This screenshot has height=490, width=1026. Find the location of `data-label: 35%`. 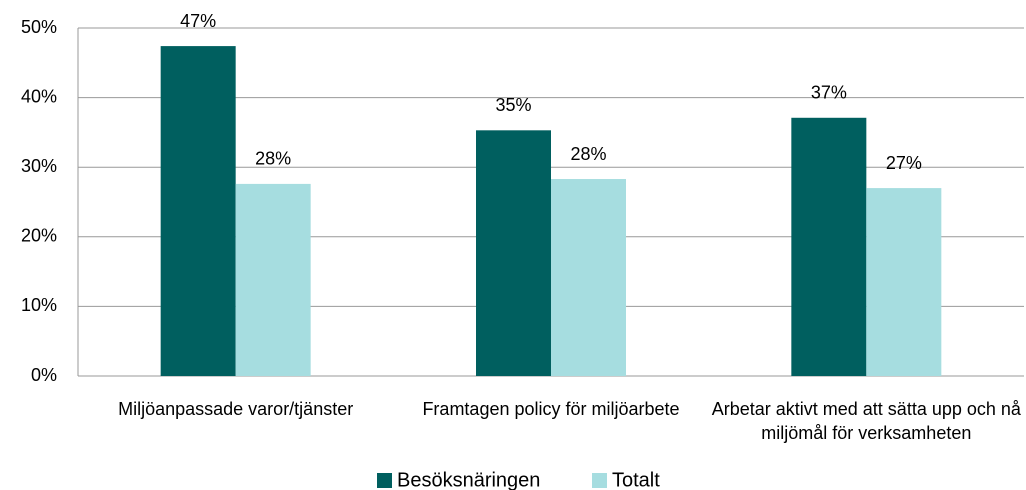

data-label: 35% is located at coordinates (513, 105).